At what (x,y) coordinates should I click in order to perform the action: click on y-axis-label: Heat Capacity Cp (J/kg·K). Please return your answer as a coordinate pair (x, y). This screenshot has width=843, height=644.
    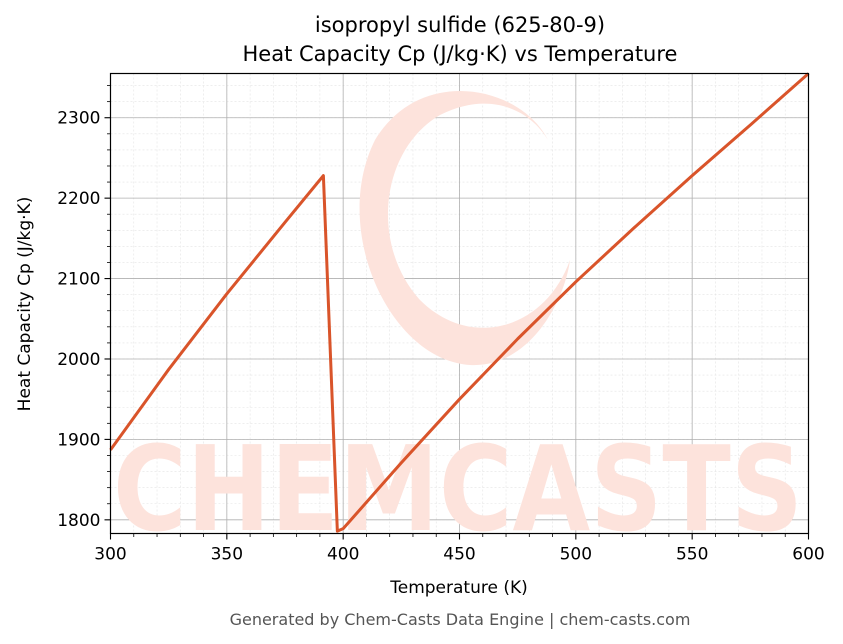
    Looking at the image, I should click on (25, 304).